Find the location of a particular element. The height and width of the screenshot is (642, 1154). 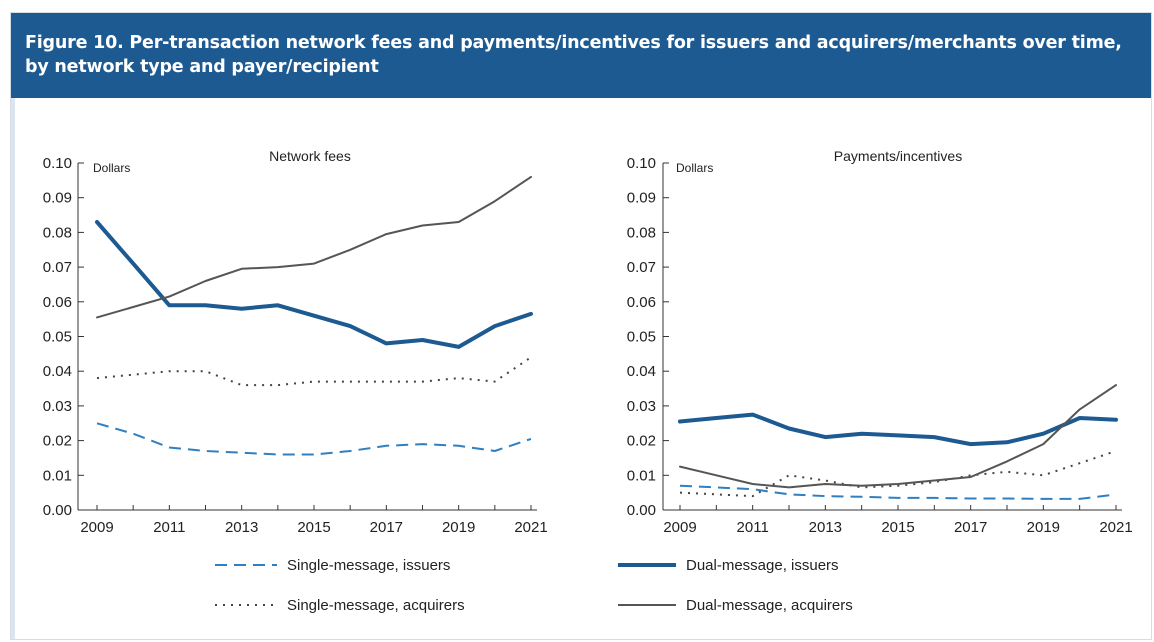

legend-label: Single-message, issuers is located at coordinates (369, 565).